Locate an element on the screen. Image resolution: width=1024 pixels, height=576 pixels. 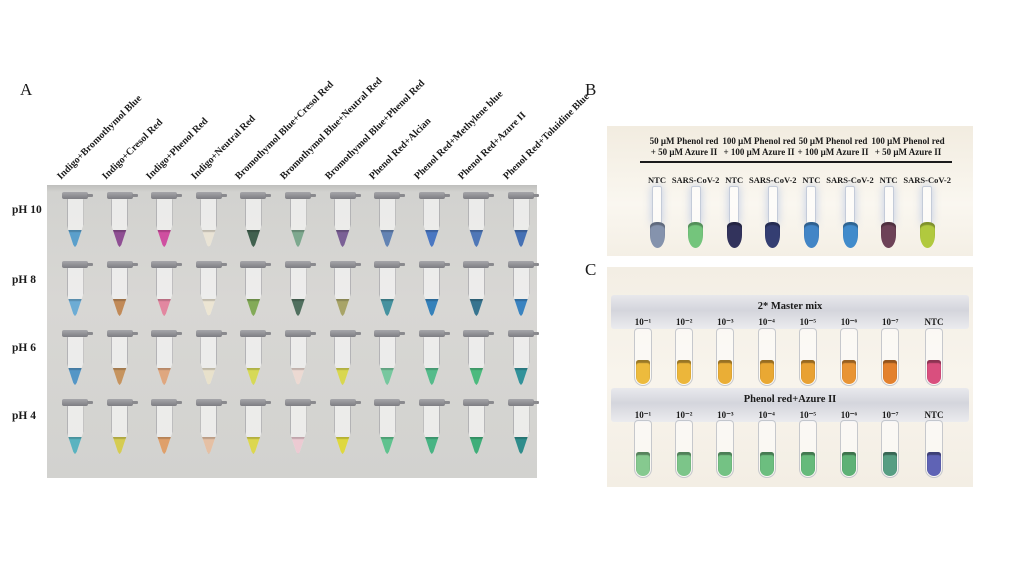
reagent-group-line2: + 100 μM Azure II is located at coordinates (833, 152).